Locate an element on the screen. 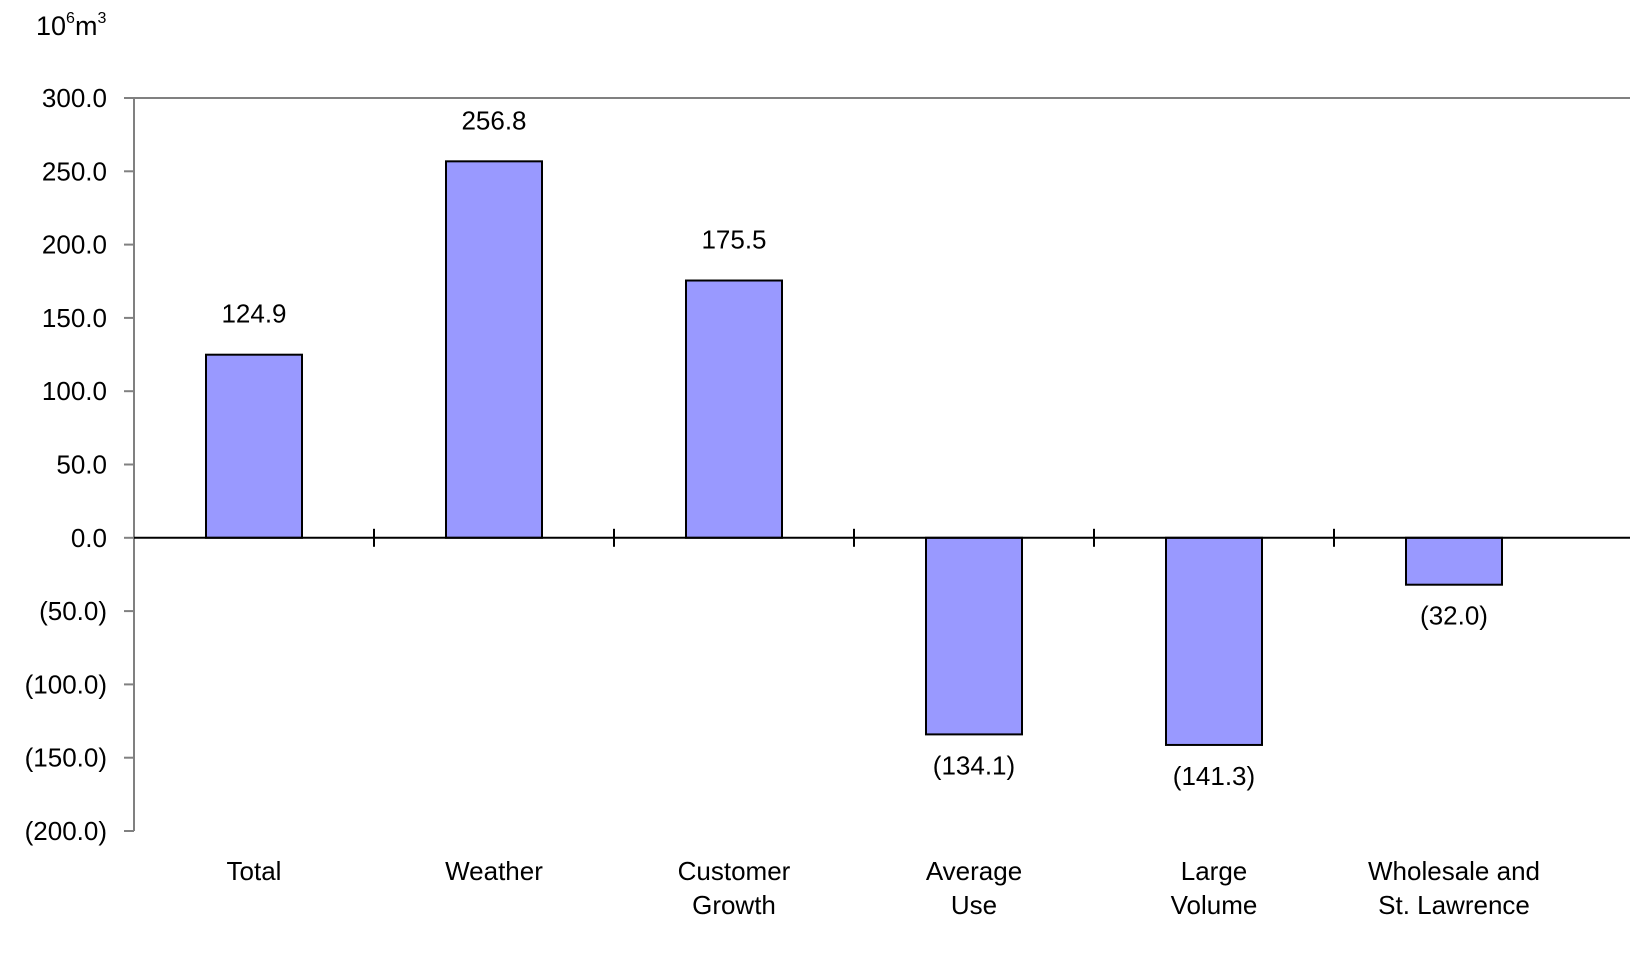  x-category-label-line: Average is located at coordinates (974, 871).